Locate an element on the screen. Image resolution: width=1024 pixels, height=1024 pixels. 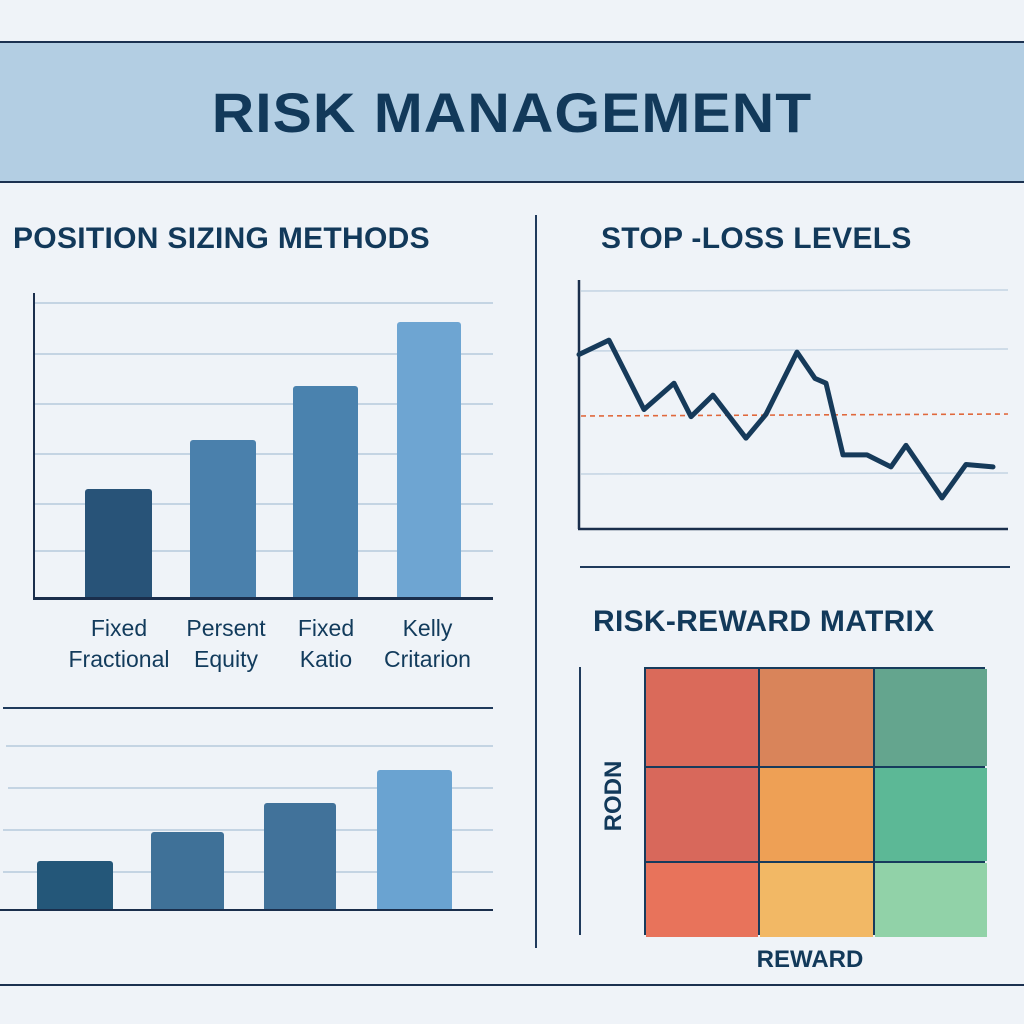
matrix-y-axis is located at coordinates (580, 801).